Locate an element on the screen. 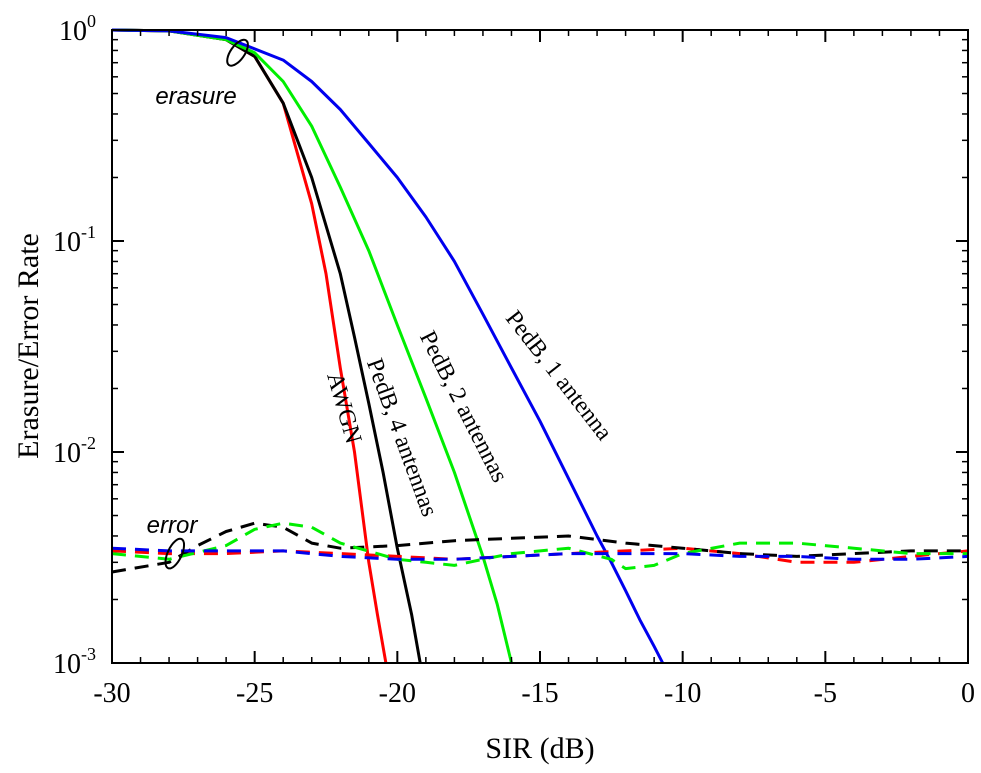  curve-label-awgn: AWGN is located at coordinates (343, 408).